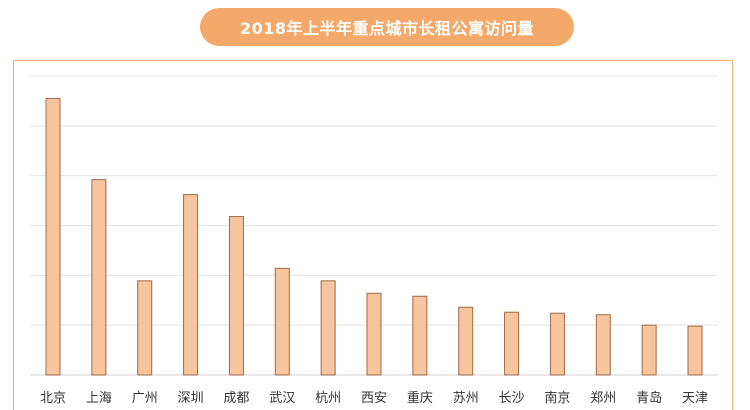  I want to click on x-tick-label: 长沙, so click(512, 398).